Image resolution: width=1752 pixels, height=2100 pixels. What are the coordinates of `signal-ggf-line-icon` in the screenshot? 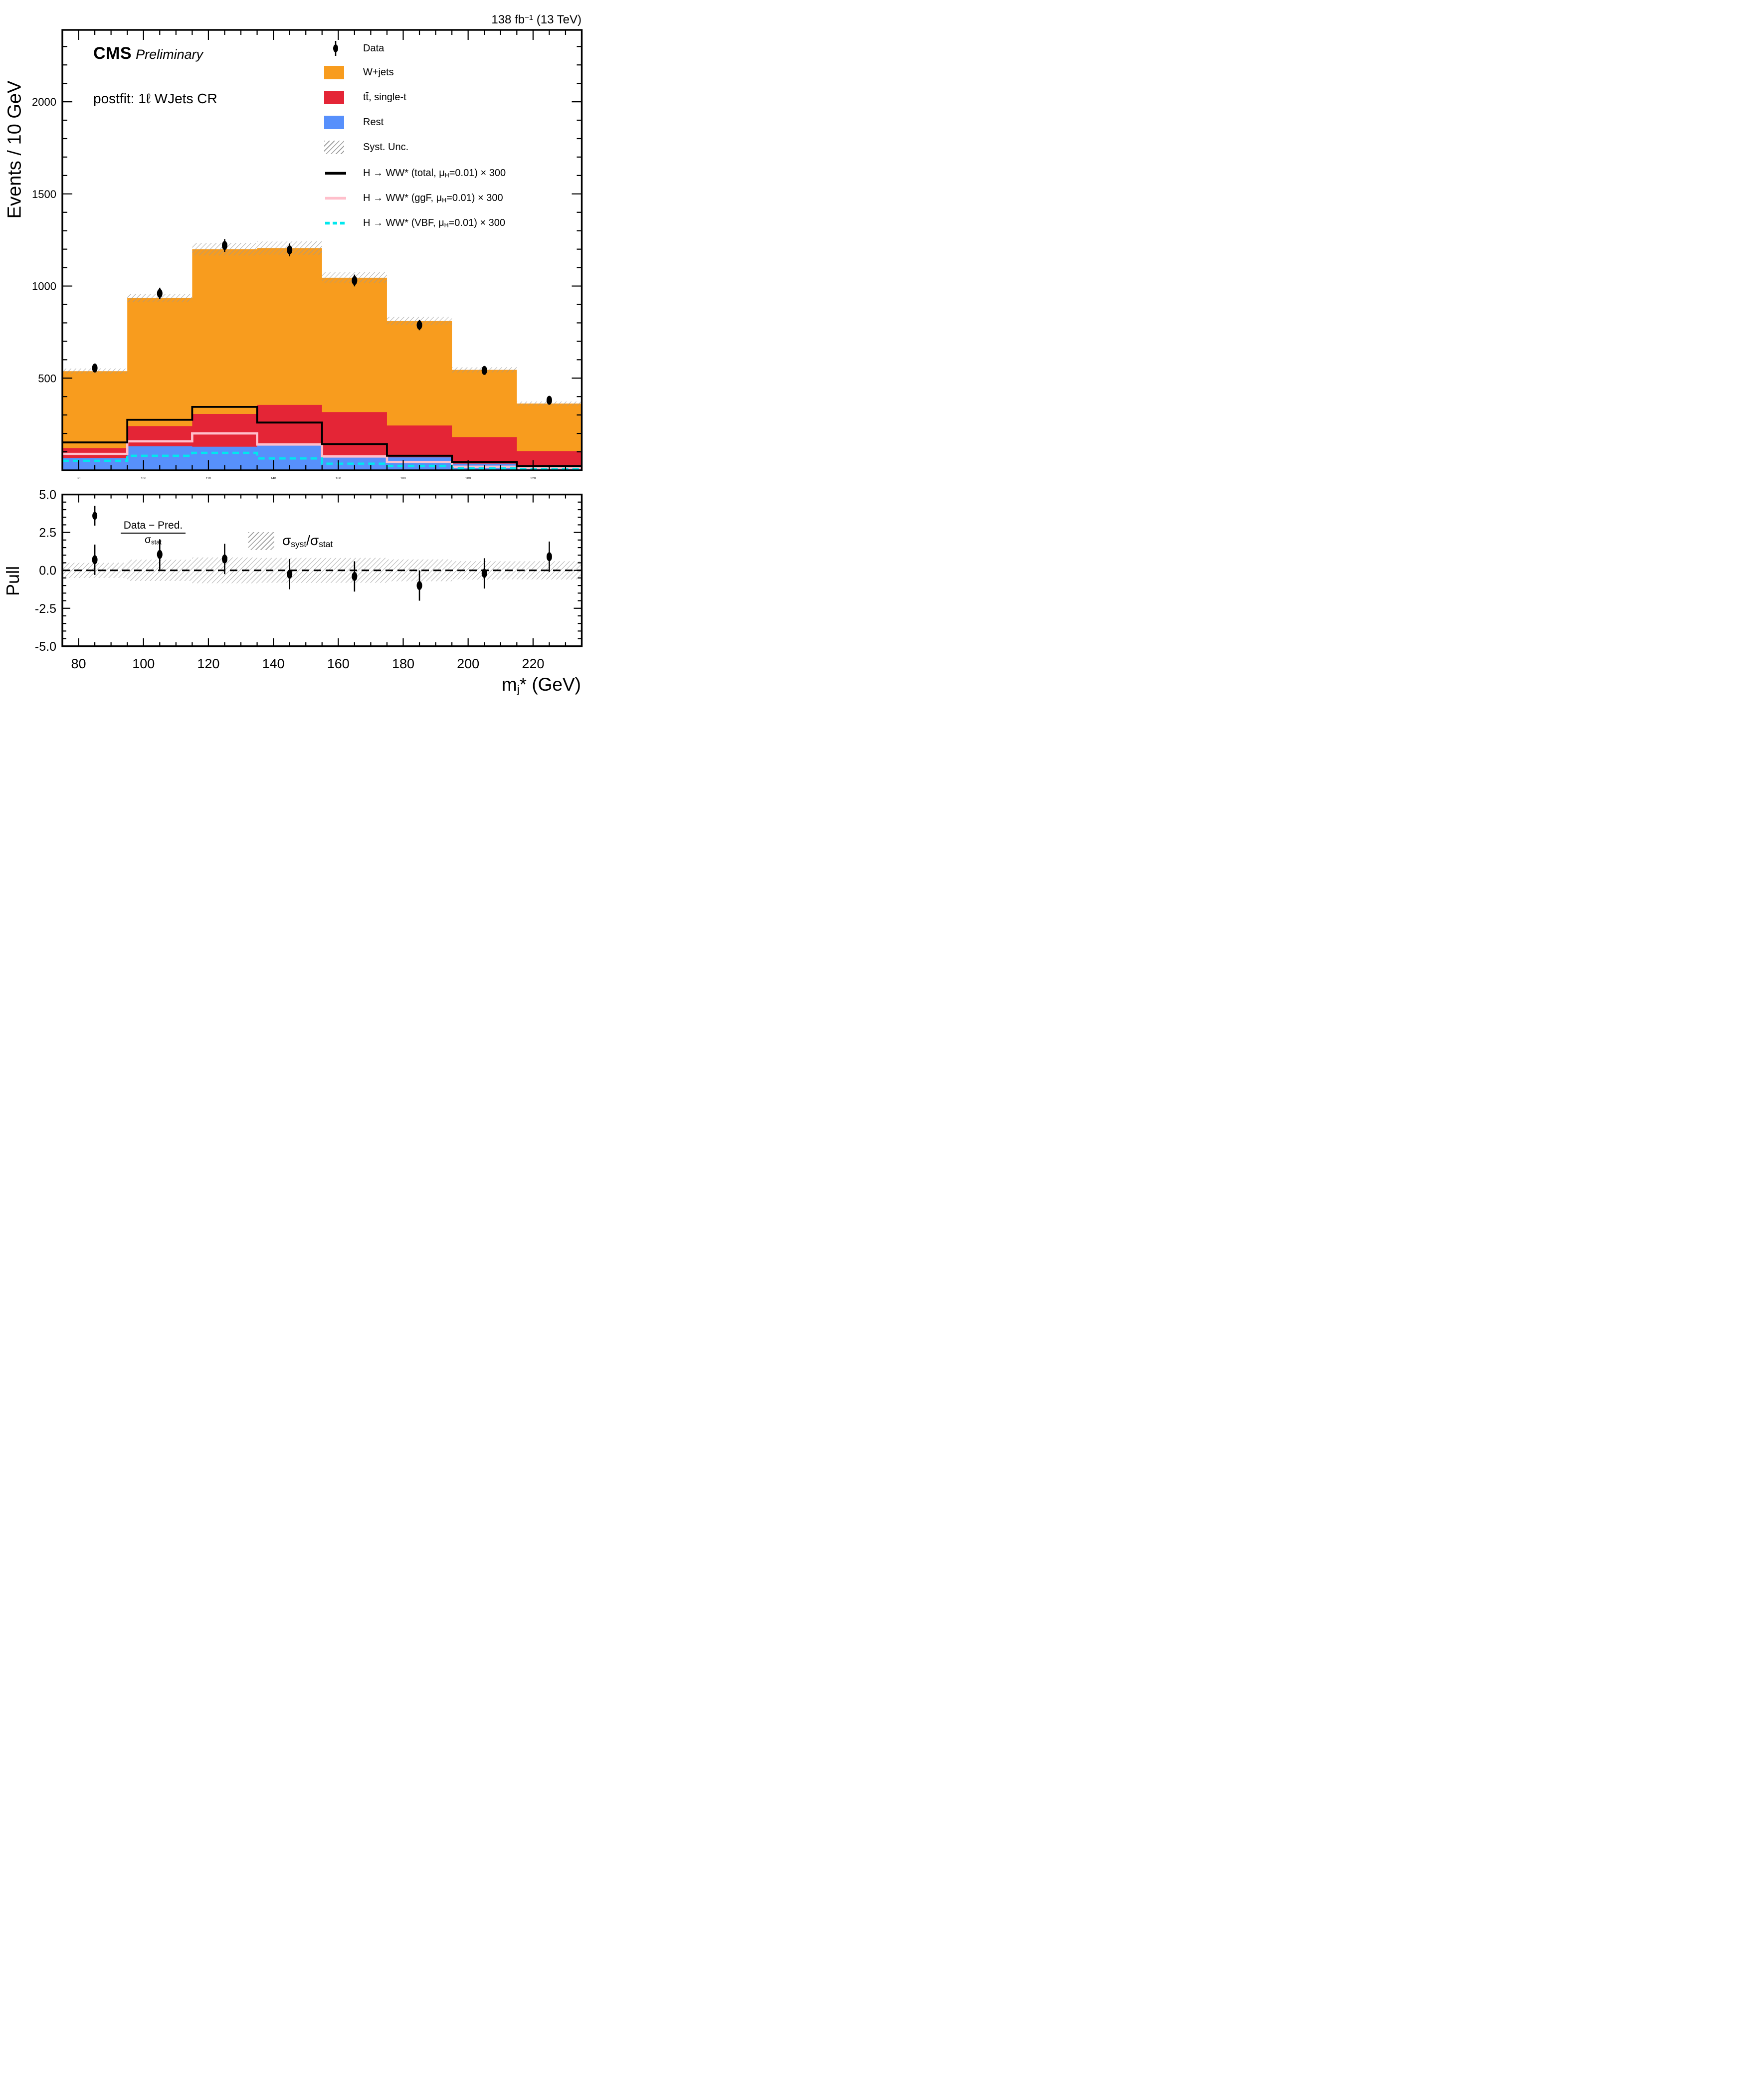 It's located at (340, 198).